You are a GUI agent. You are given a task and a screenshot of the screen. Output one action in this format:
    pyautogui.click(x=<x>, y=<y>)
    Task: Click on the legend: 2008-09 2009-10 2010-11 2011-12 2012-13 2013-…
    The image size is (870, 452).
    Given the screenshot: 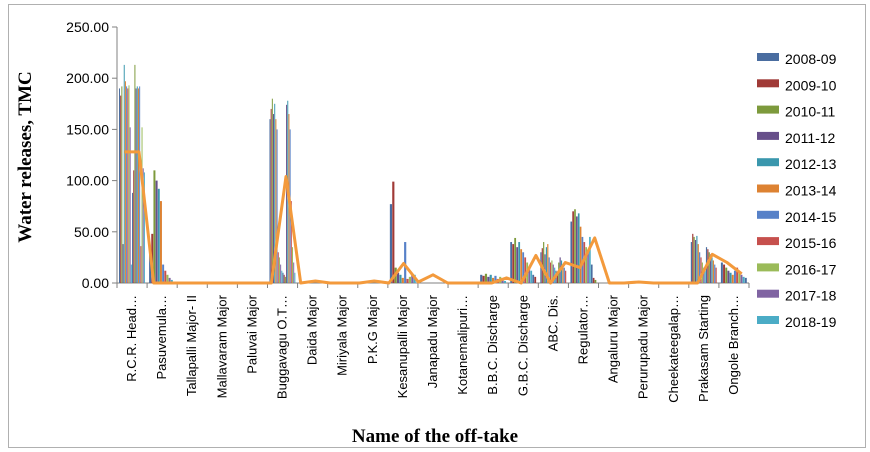 What is the action you would take?
    pyautogui.click(x=797, y=190)
    